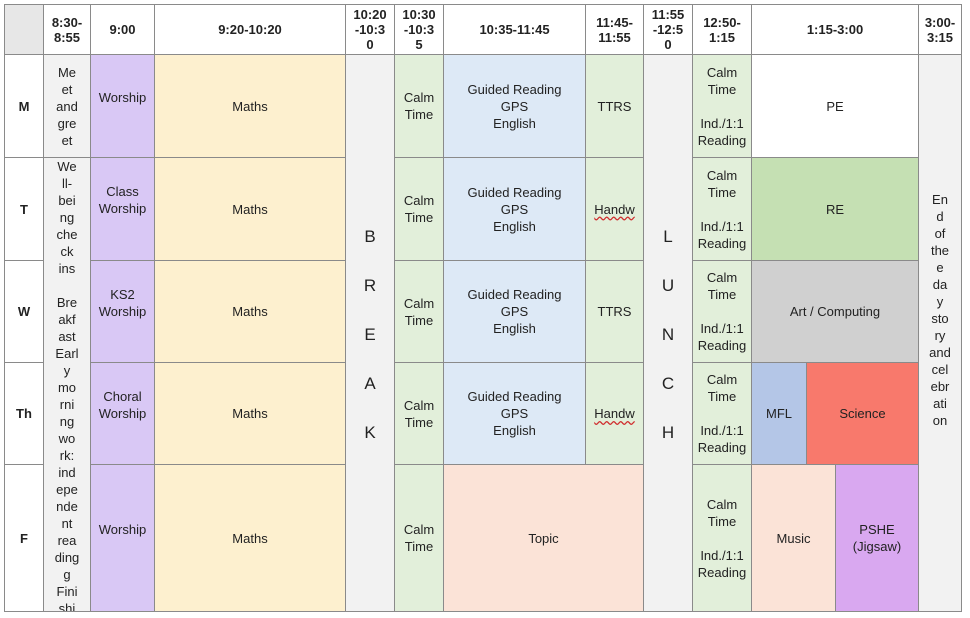 The width and height of the screenshot is (970, 618). I want to click on maths-thu: Maths, so click(250, 413).